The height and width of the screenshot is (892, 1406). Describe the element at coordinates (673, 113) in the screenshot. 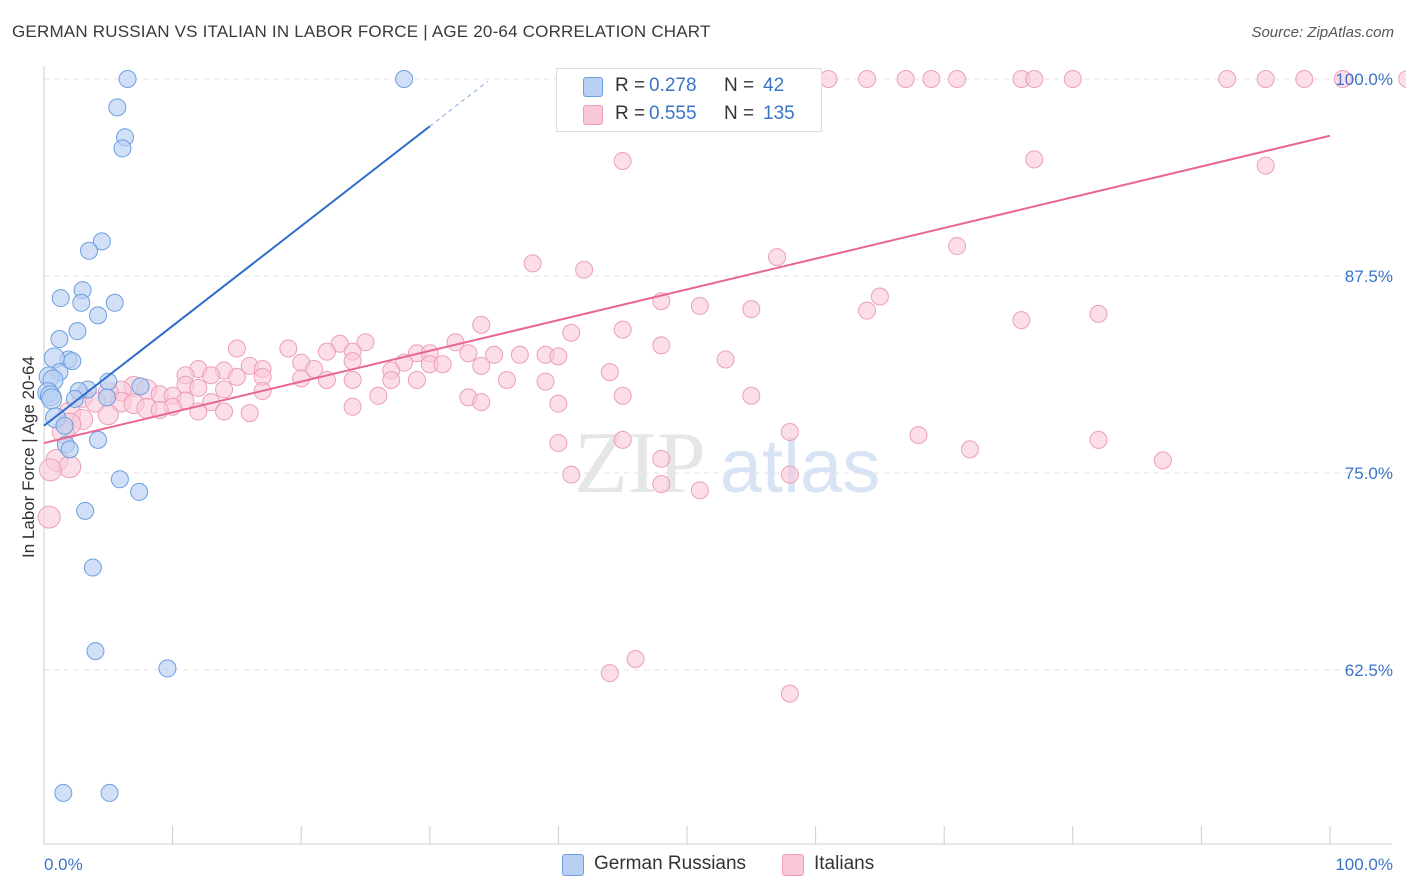

I see `italian-r-value: 0.555` at that location.